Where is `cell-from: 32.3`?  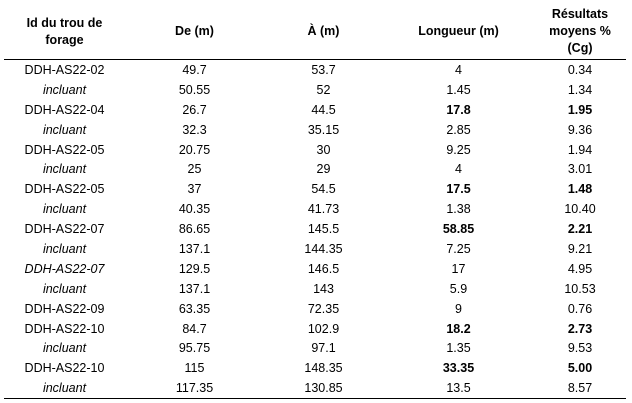 cell-from: 32.3 is located at coordinates (194, 129).